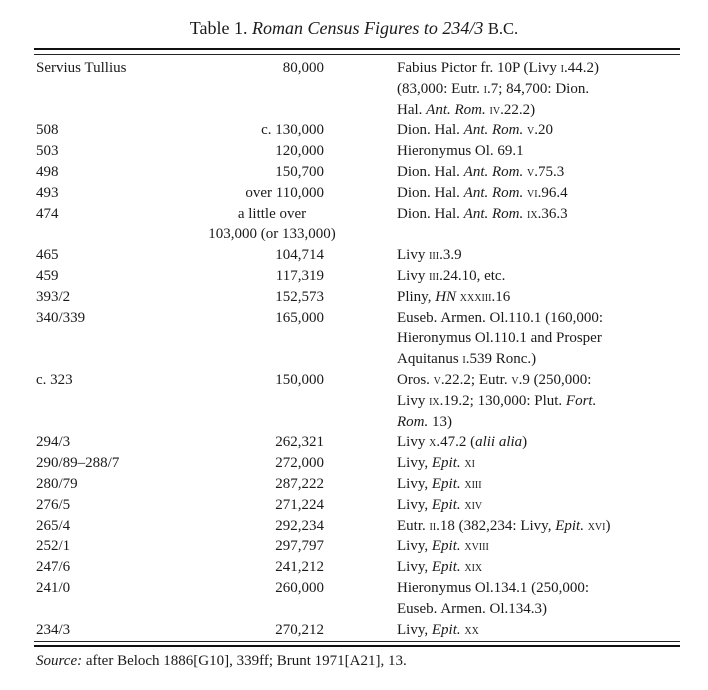 This screenshot has height=690, width=708. I want to click on text-segment: Eutr., so click(413, 525).